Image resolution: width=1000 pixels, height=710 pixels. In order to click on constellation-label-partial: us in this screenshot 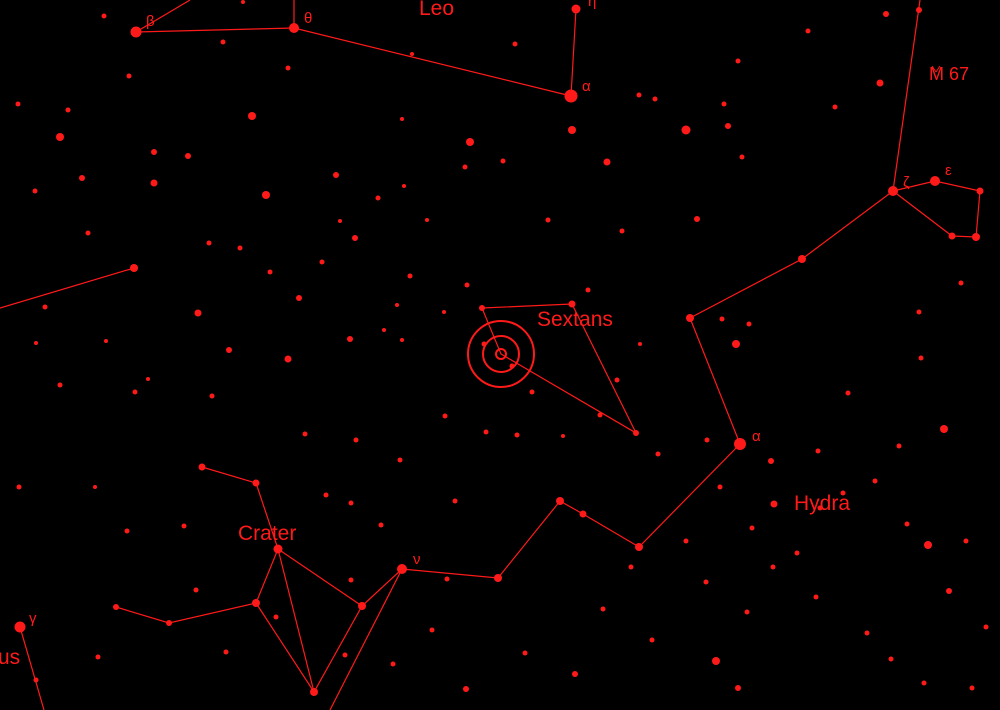, I will do `click(10, 657)`.